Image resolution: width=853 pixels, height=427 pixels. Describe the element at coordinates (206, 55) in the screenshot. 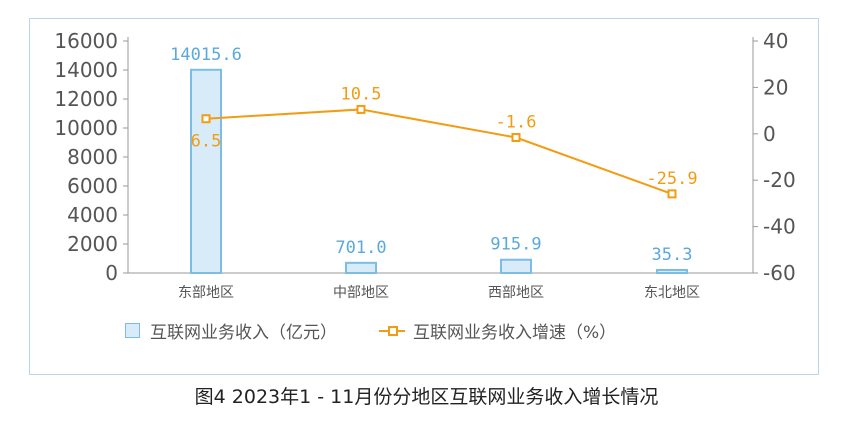

I see `bar-value-label: 14015.6` at that location.